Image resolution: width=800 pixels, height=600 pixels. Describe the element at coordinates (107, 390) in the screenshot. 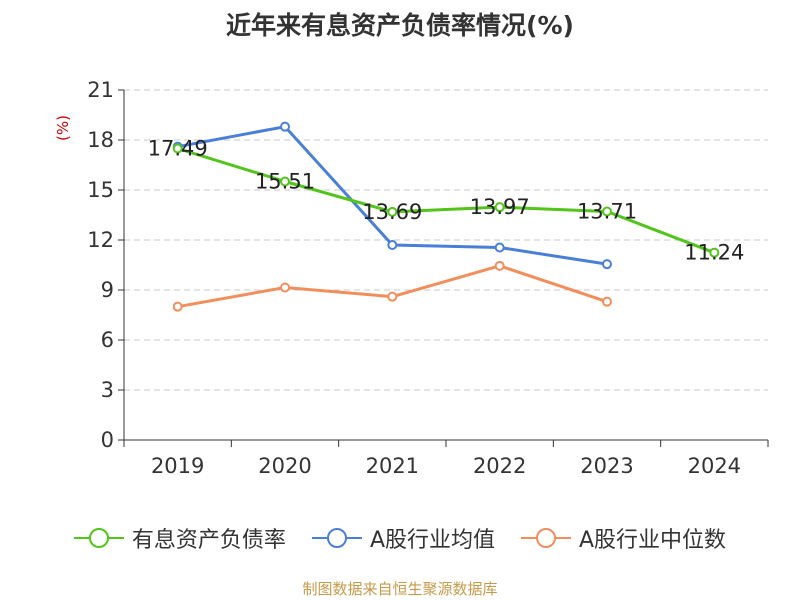

I see `y-tick-label: 3` at that location.